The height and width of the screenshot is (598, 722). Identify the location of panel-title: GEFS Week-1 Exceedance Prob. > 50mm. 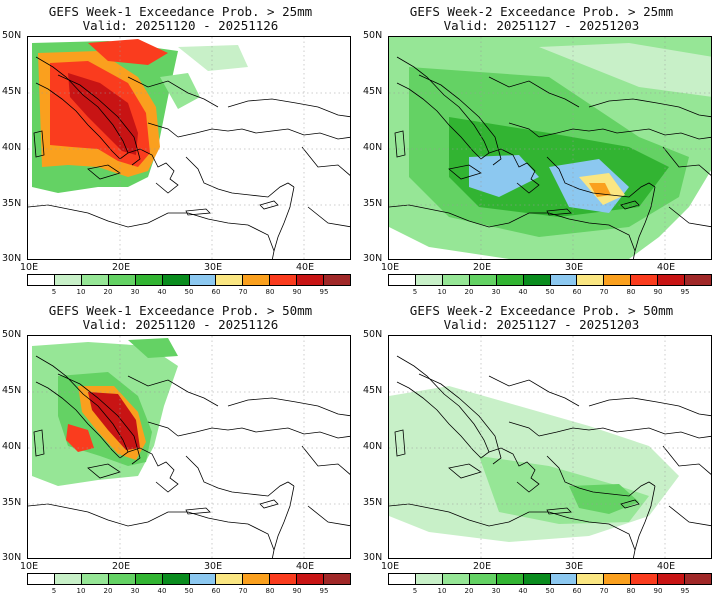
(180, 310).